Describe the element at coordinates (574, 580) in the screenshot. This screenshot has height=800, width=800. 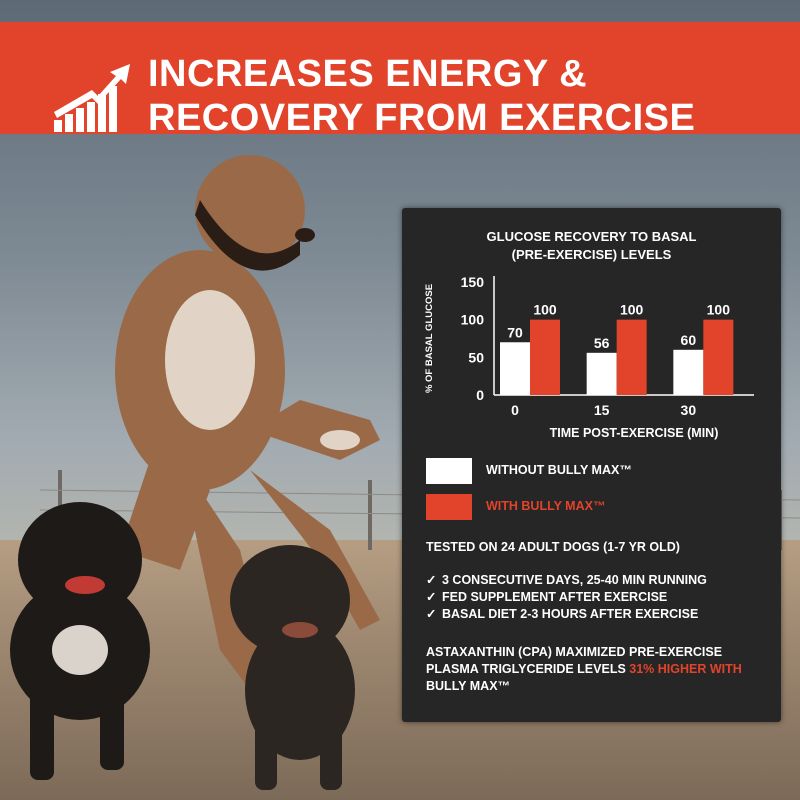
I see `check-text: 3 CONSECUTIVE DAYS, 25-40 MIN RUNNING` at that location.